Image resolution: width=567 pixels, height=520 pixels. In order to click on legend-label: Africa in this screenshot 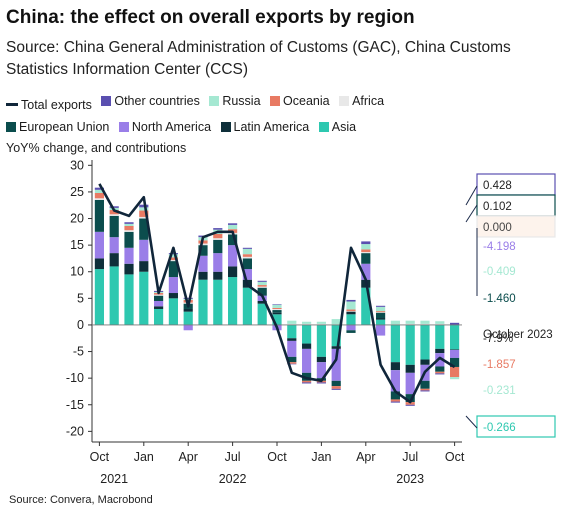, I will do `click(368, 101)`.